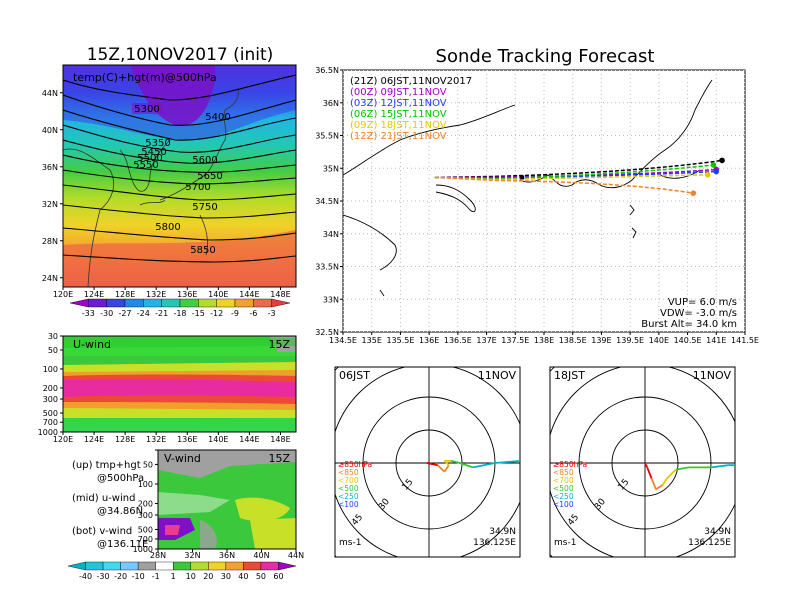  What do you see at coordinates (146, 109) in the screenshot?
I see `contour-label: 5300` at bounding box center [146, 109].